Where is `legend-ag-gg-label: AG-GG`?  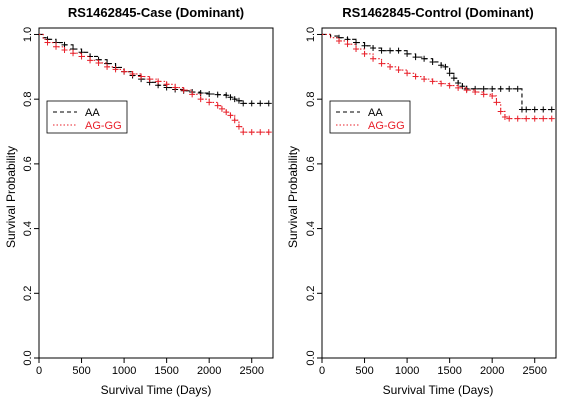
legend-ag-gg-label: AG-GG is located at coordinates (103, 126).